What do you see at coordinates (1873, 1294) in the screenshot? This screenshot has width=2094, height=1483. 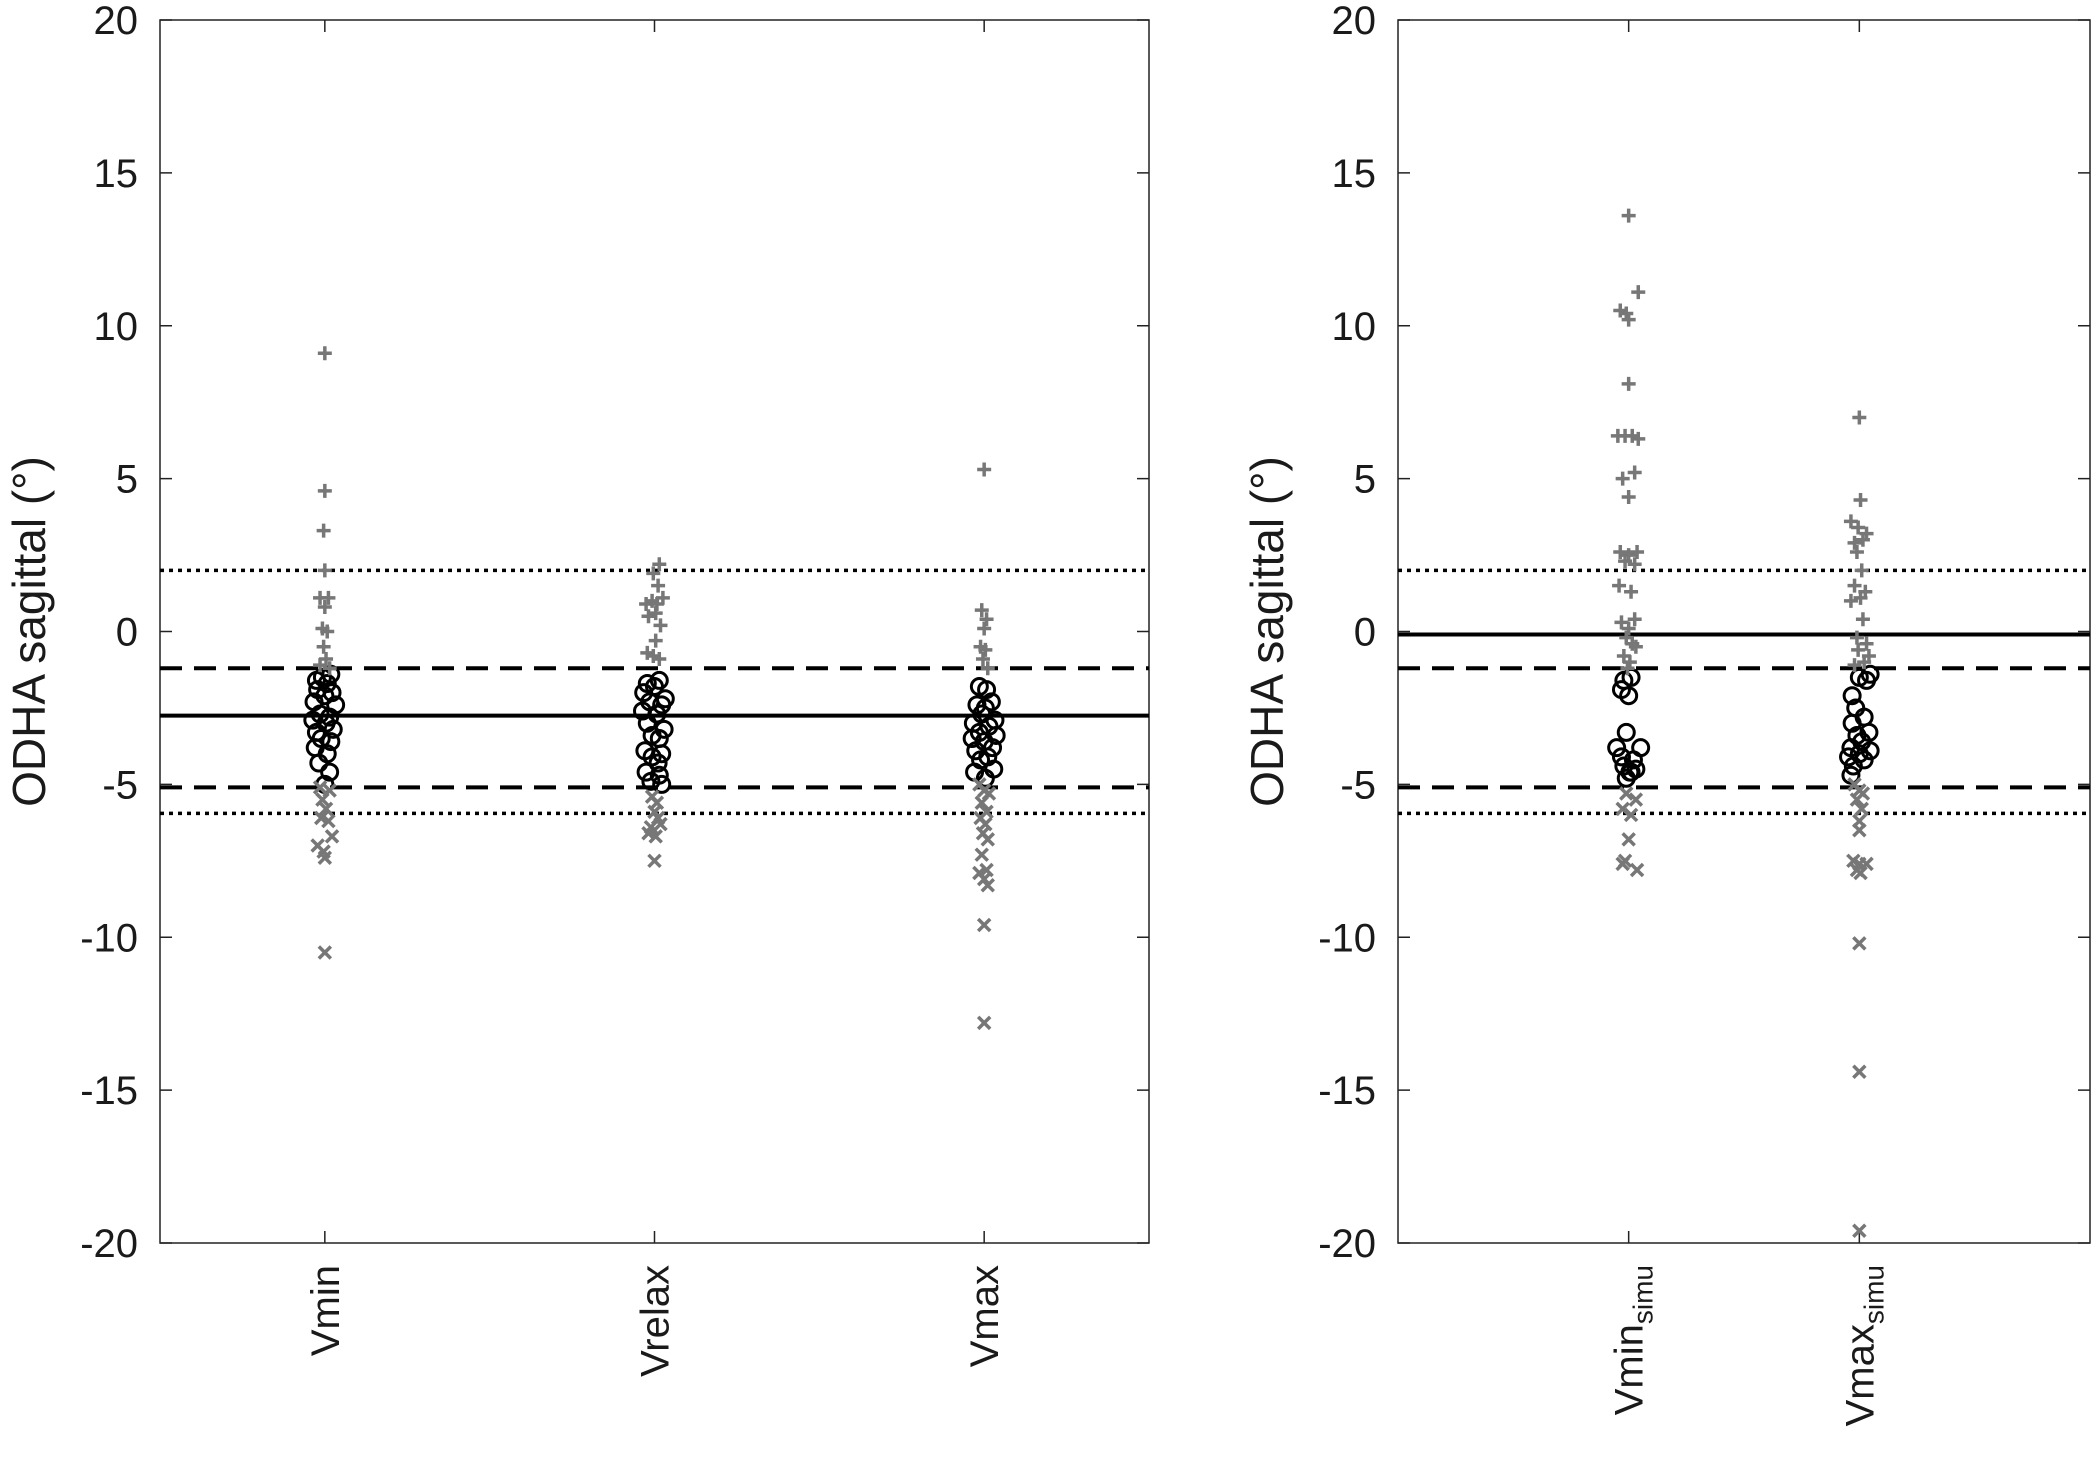 I see `x-category-subscript: simu` at bounding box center [1873, 1294].